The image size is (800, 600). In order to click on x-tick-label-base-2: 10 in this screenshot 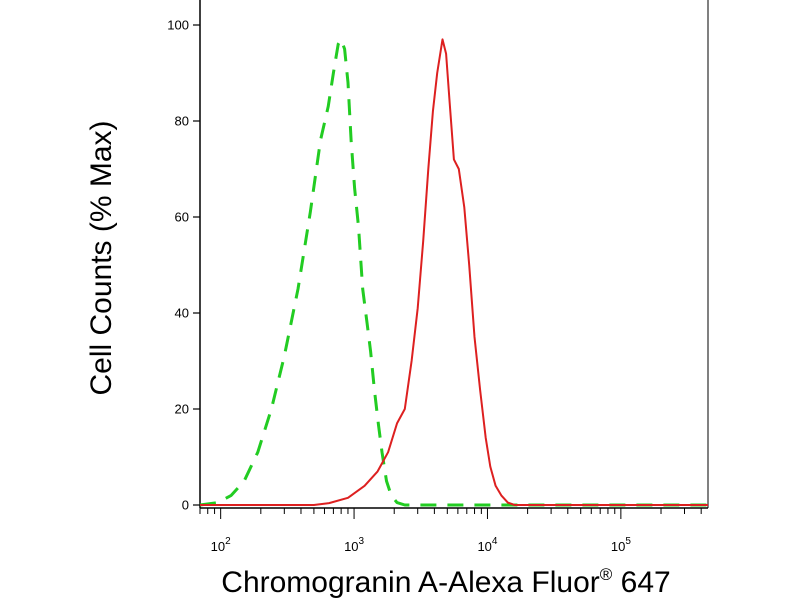, I will do `click(484, 546)`.